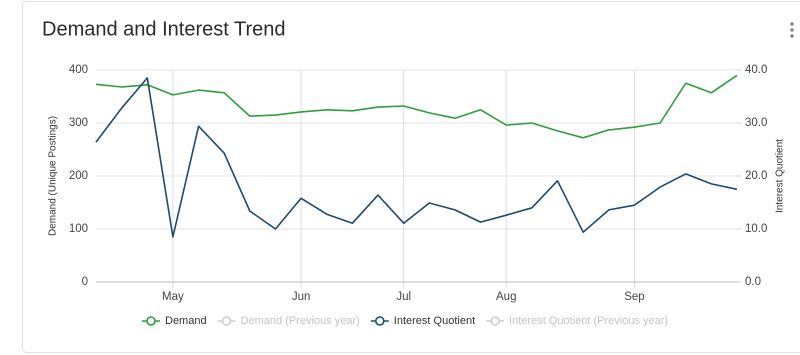 This screenshot has height=355, width=800. I want to click on x-tick-label: Sep, so click(634, 297).